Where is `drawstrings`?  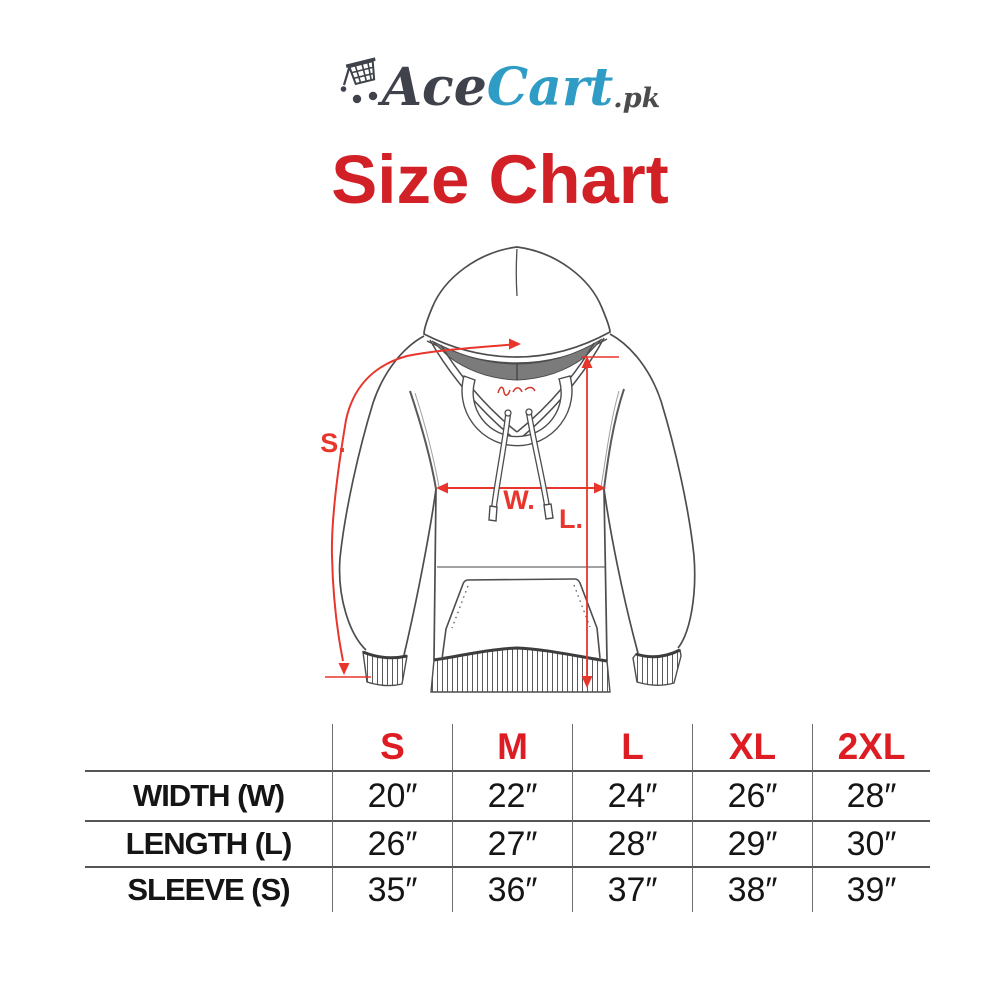 drawstrings is located at coordinates (521, 465).